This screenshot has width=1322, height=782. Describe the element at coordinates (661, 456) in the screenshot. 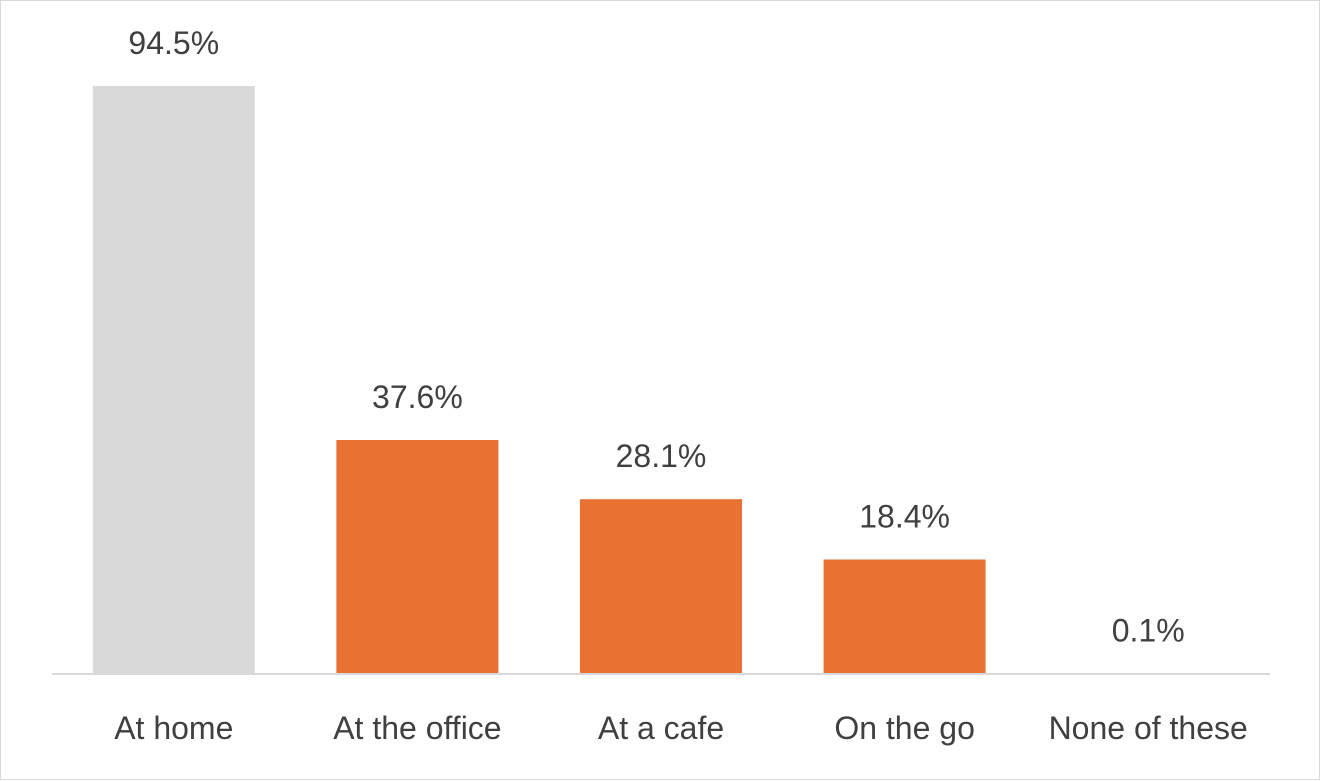

I see `data-label-at-a-cafe: 28.1%` at that location.